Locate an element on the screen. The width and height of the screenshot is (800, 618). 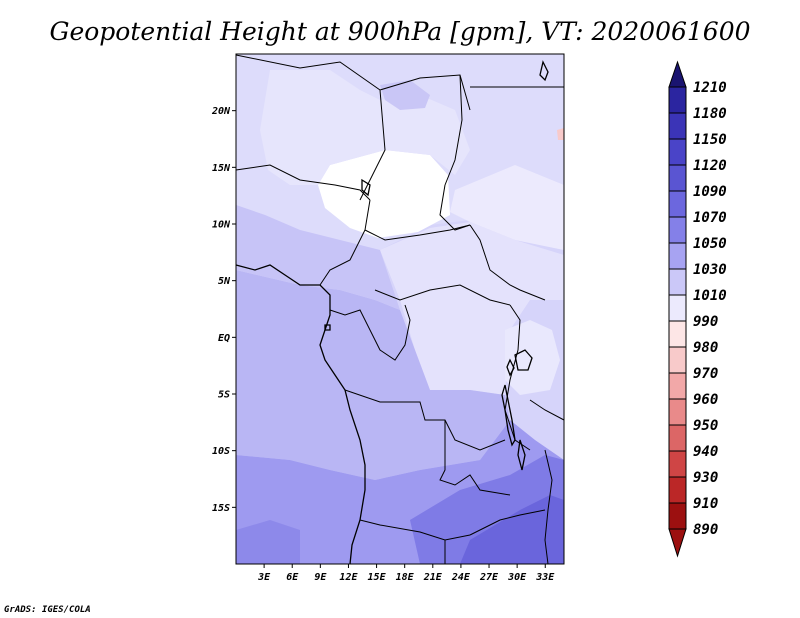
border-chad-sudan is located at coordinates (455, 207).